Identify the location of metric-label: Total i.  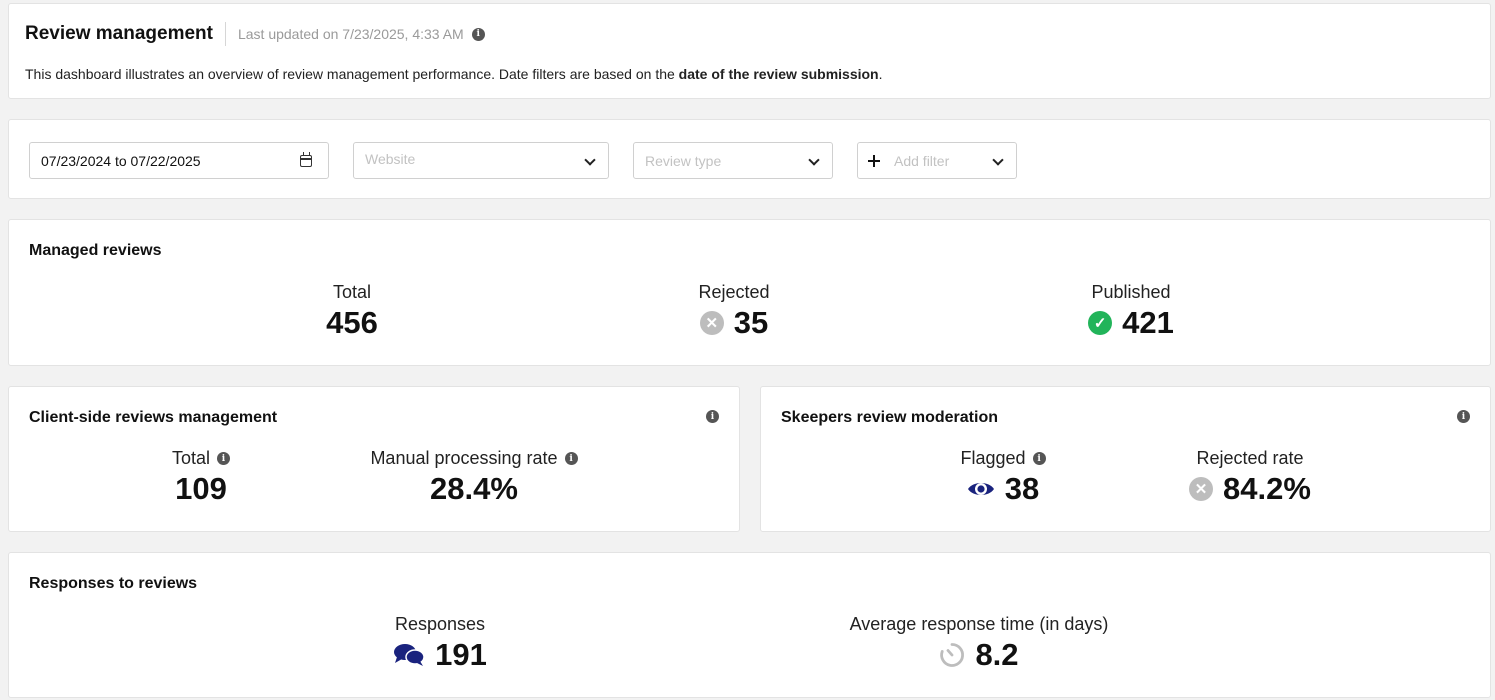
(201, 458).